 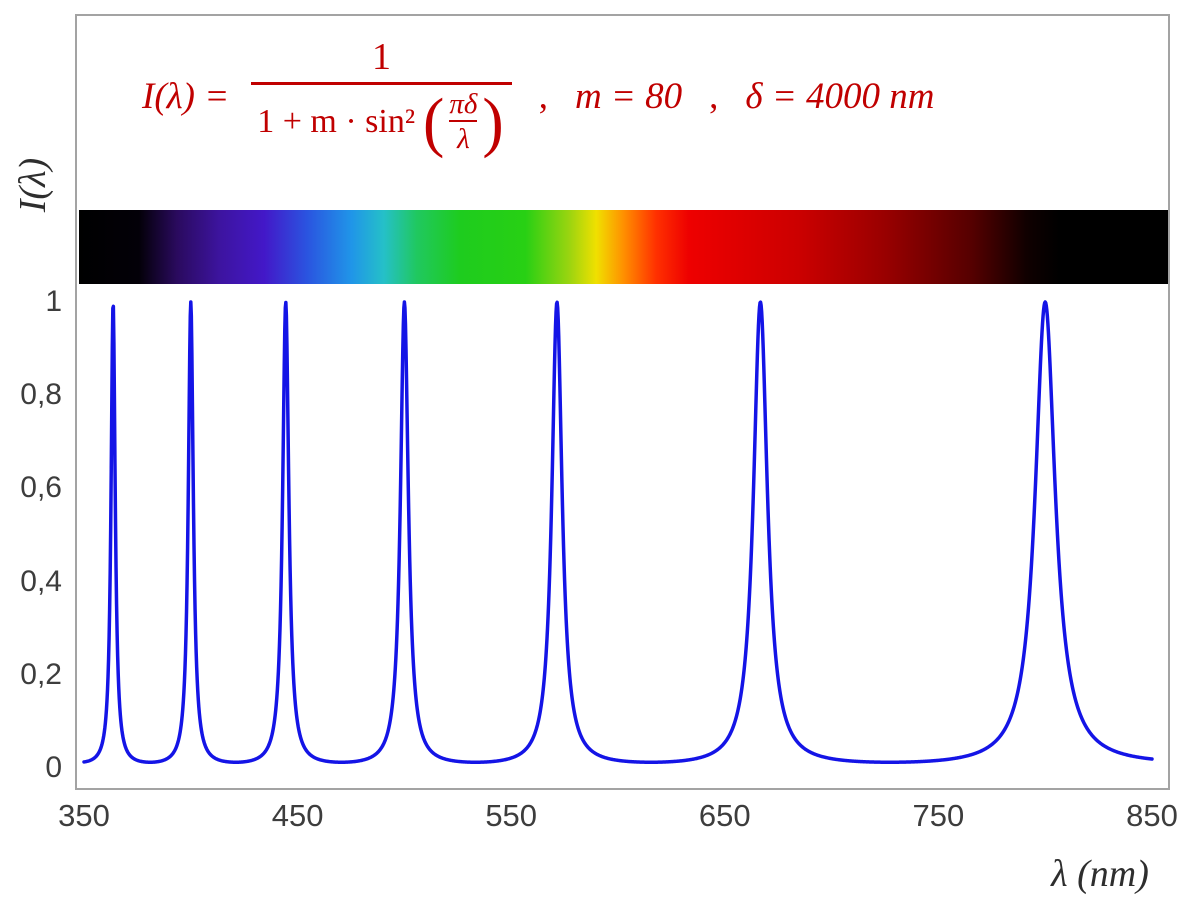 I want to click on x-tick-label: 450, so click(x=297, y=815).